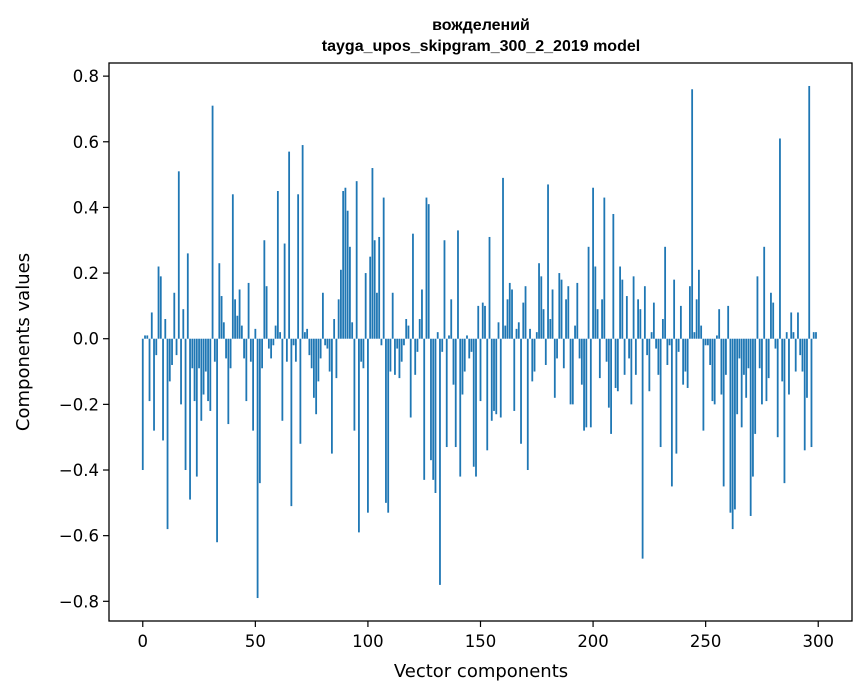  Describe the element at coordinates (79, 601) in the screenshot. I see `y-tick-label: −0.8` at that location.